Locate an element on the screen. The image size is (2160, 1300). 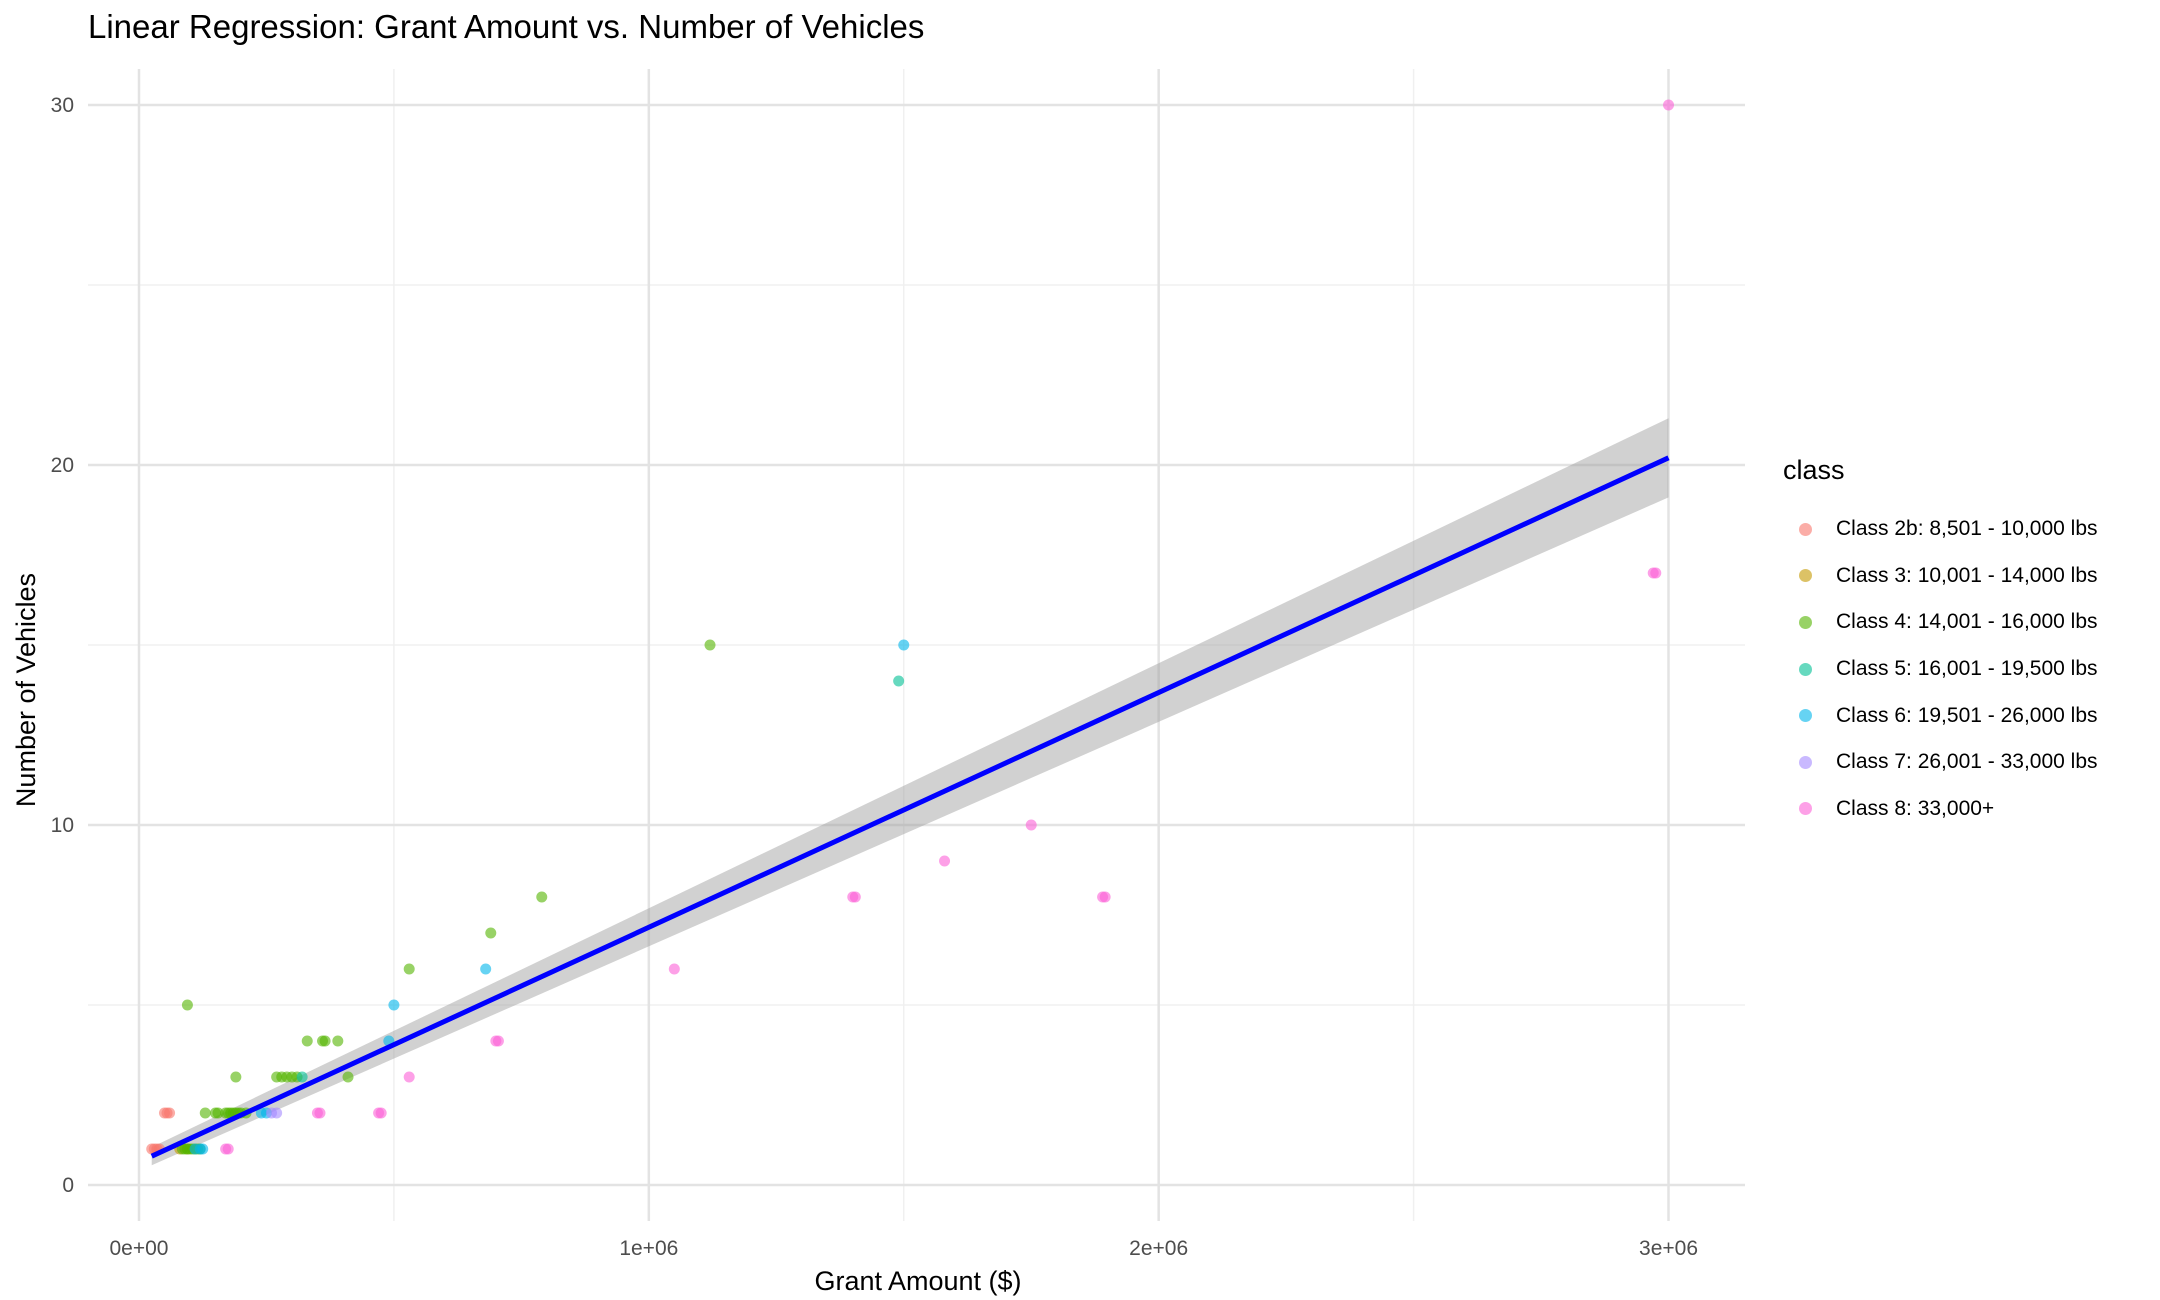
legend-item: Class 8: 33,000+ is located at coordinates (1940, 809).